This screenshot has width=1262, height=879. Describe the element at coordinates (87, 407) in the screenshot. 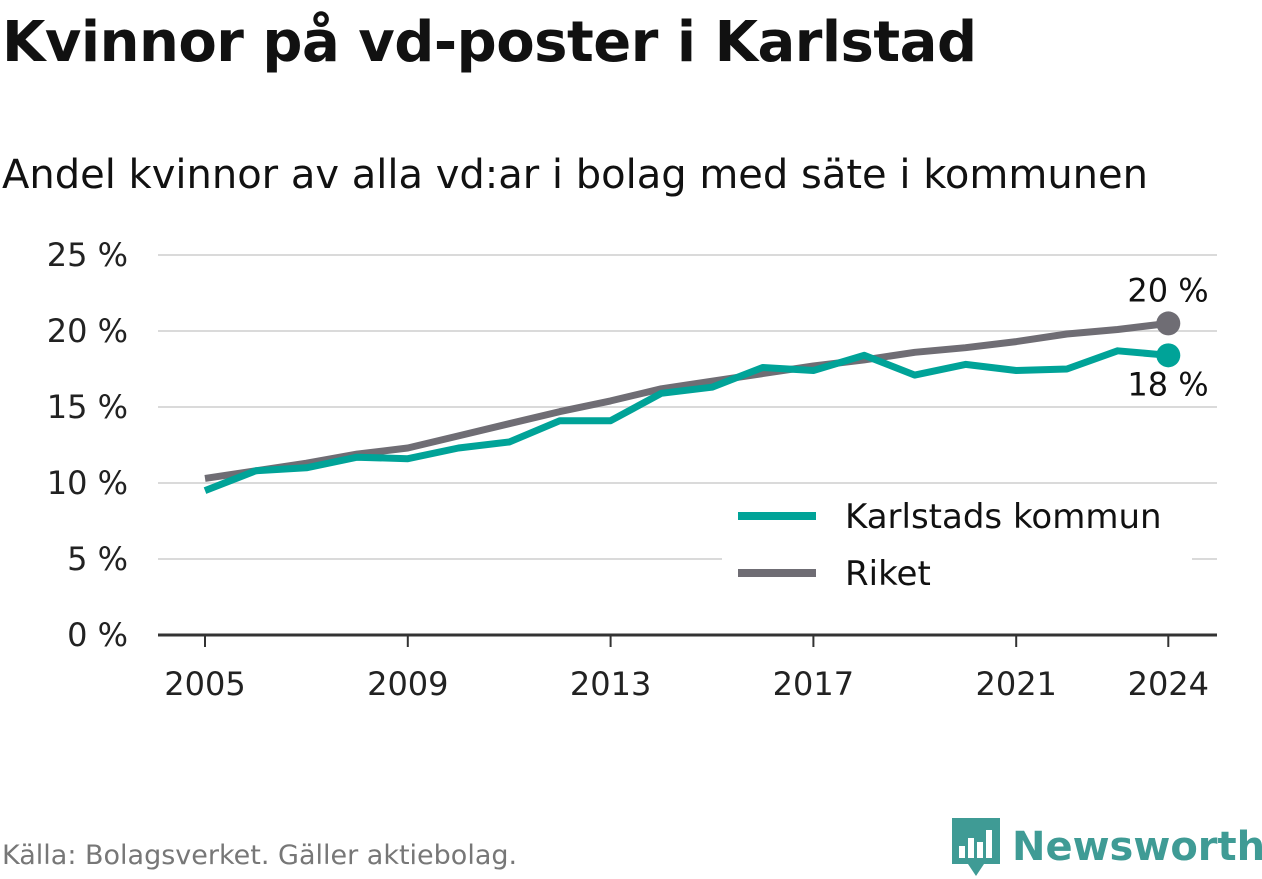

I see `y-tick-label: 15 %` at that location.